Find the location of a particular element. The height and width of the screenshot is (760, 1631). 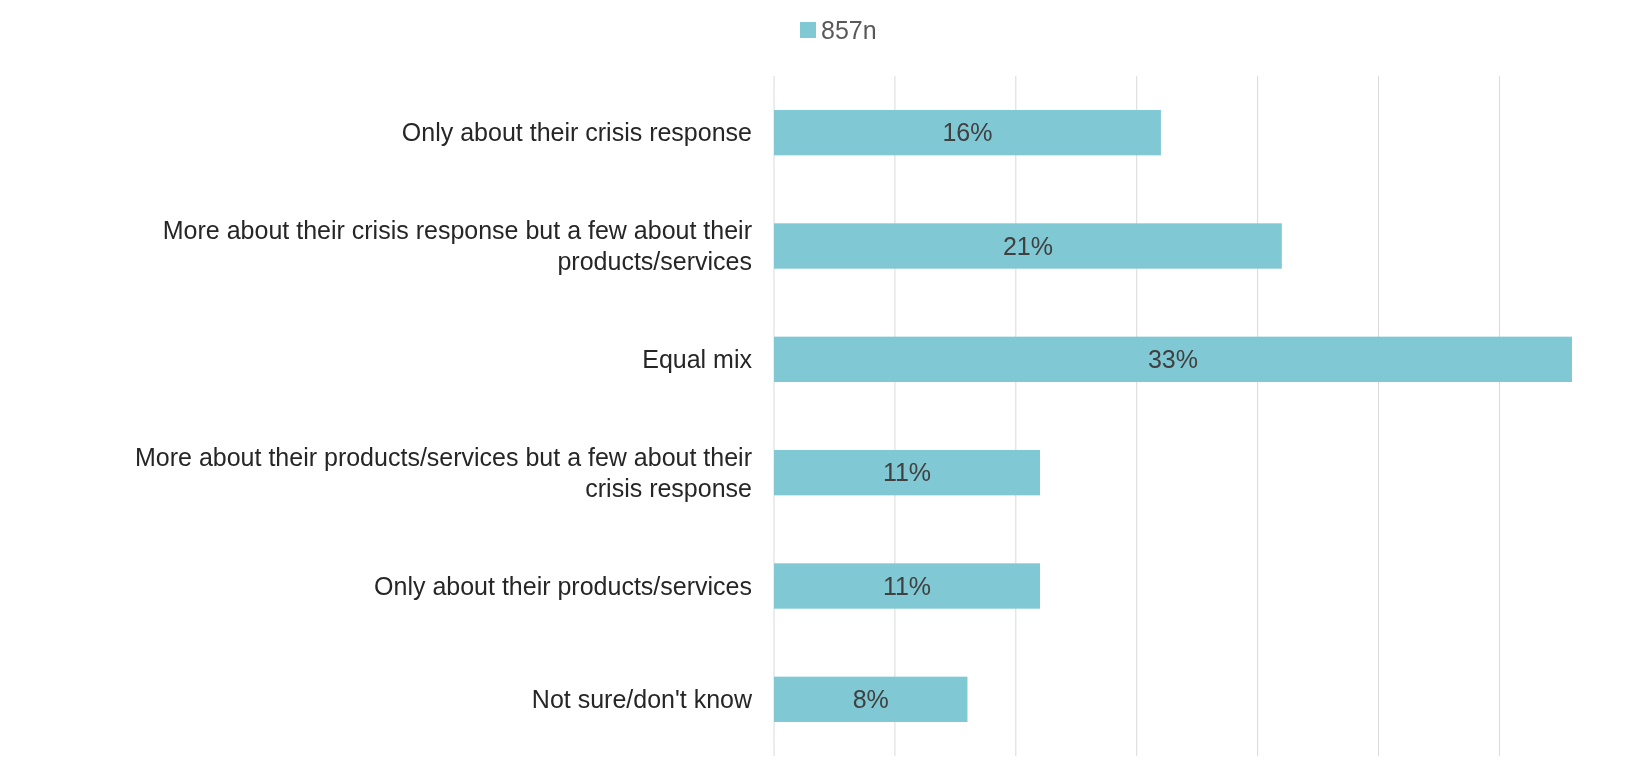

y-tick-label: Equal mix is located at coordinates (697, 359).